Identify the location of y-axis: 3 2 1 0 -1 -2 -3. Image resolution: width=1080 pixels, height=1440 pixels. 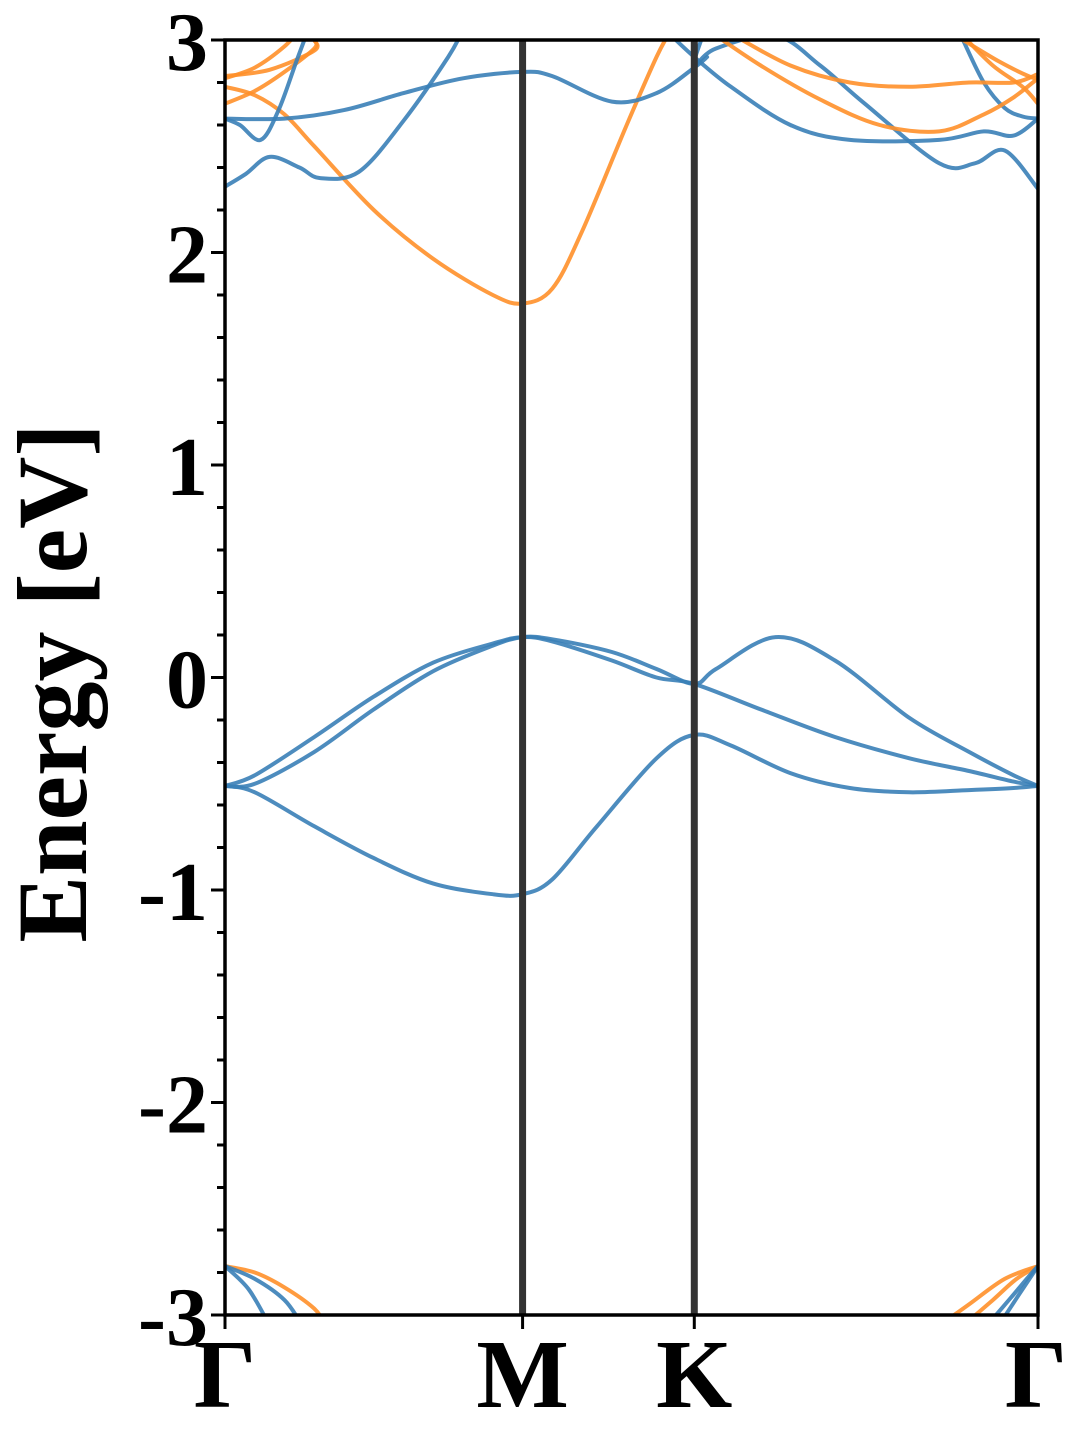
(181, 682).